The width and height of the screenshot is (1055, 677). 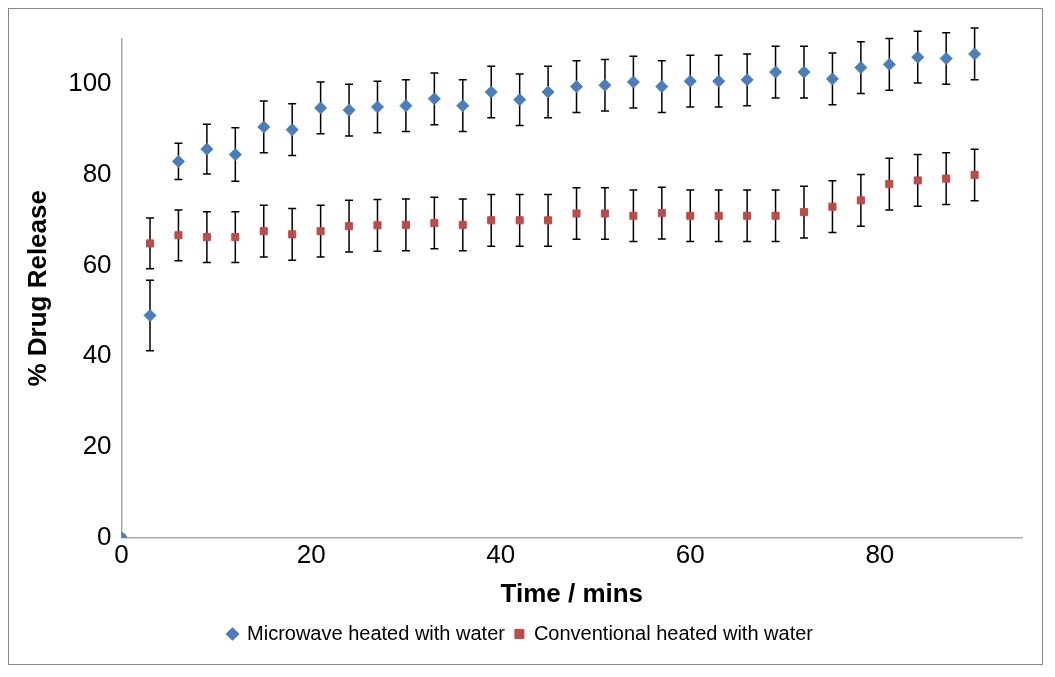 I want to click on x-tick-label: 40, so click(x=501, y=554).